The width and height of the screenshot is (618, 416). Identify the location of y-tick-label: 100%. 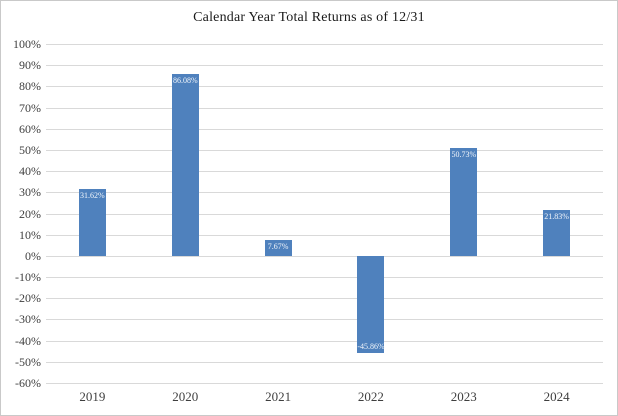
(27, 44).